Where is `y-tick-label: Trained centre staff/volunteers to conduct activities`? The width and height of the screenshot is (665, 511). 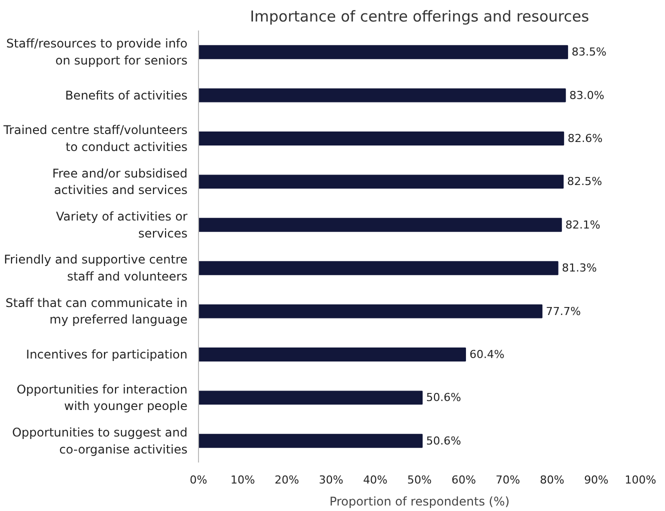
y-tick-label: Trained centre staff/volunteers to conduct activities is located at coordinates (95, 138).